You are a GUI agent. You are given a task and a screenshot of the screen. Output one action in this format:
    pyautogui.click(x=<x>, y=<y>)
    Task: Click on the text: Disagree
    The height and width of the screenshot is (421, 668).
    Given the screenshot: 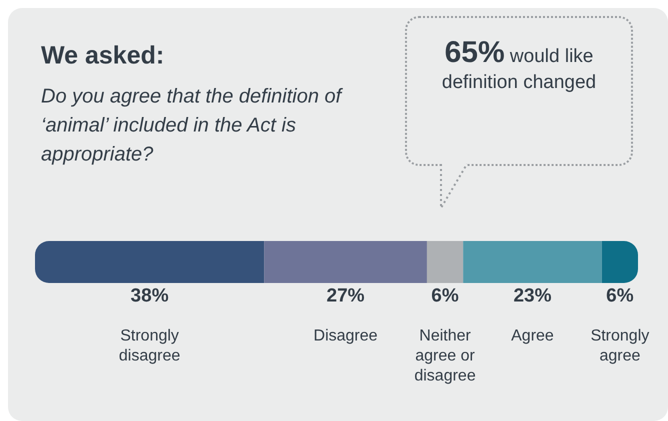 What is the action you would take?
    pyautogui.click(x=346, y=336)
    